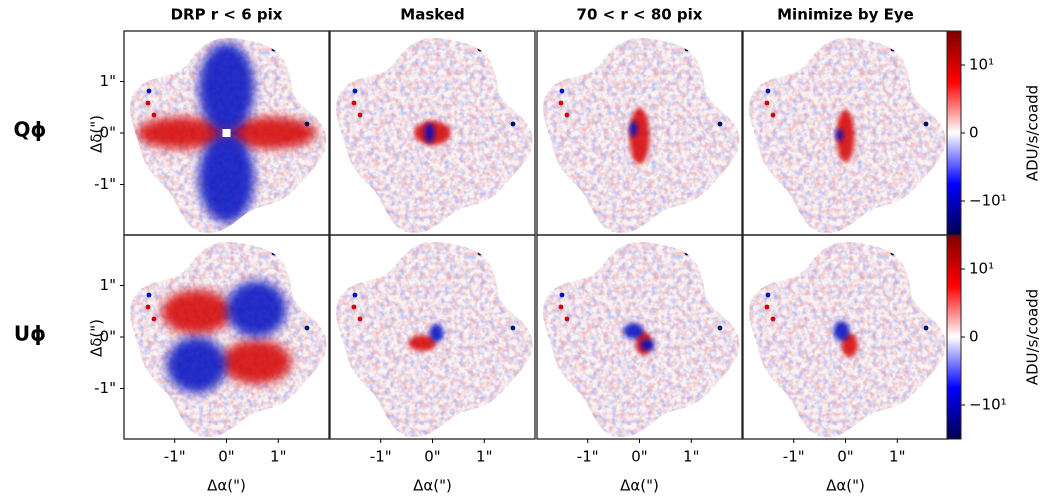  Describe the element at coordinates (432, 15) in the screenshot. I see `column-title: Masked` at that location.